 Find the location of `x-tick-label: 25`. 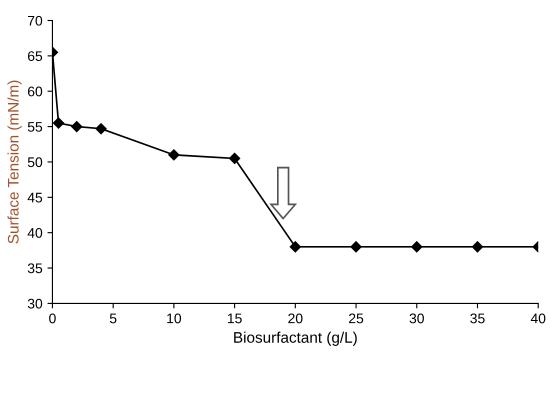

x-tick-label: 25 is located at coordinates (356, 318).